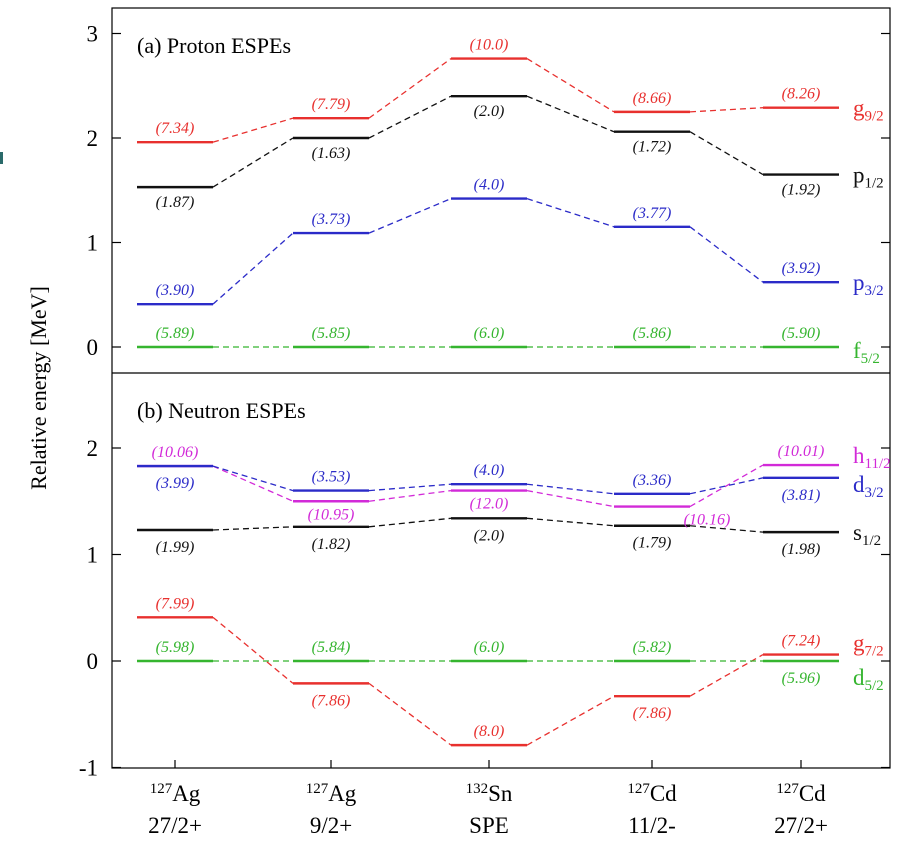 This screenshot has height=841, width=918. What do you see at coordinates (221, 410) in the screenshot?
I see `panel-title-neutron: (b) Neutron ESPEs` at bounding box center [221, 410].